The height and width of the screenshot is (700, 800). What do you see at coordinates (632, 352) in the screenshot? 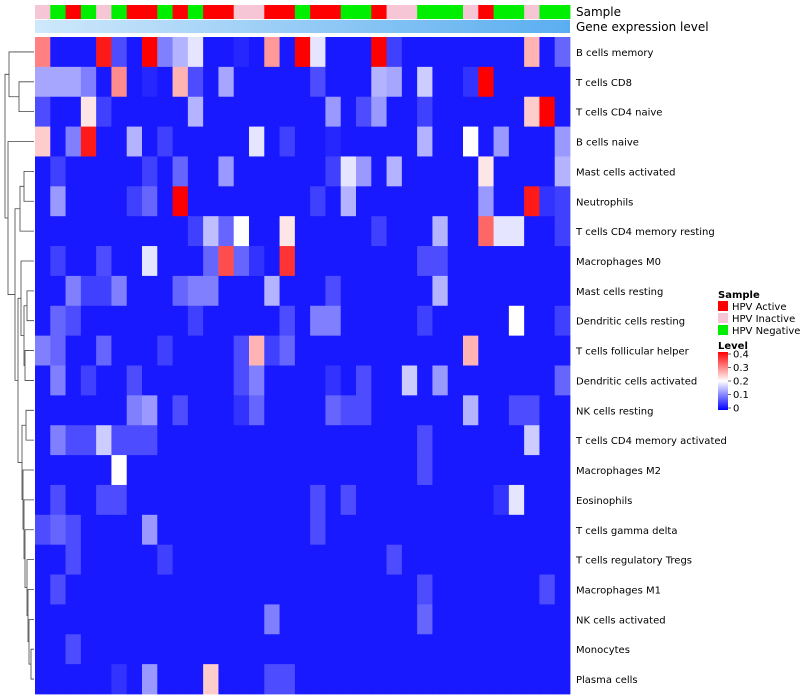
I see `row-label: T cells follicular helper` at bounding box center [632, 352].